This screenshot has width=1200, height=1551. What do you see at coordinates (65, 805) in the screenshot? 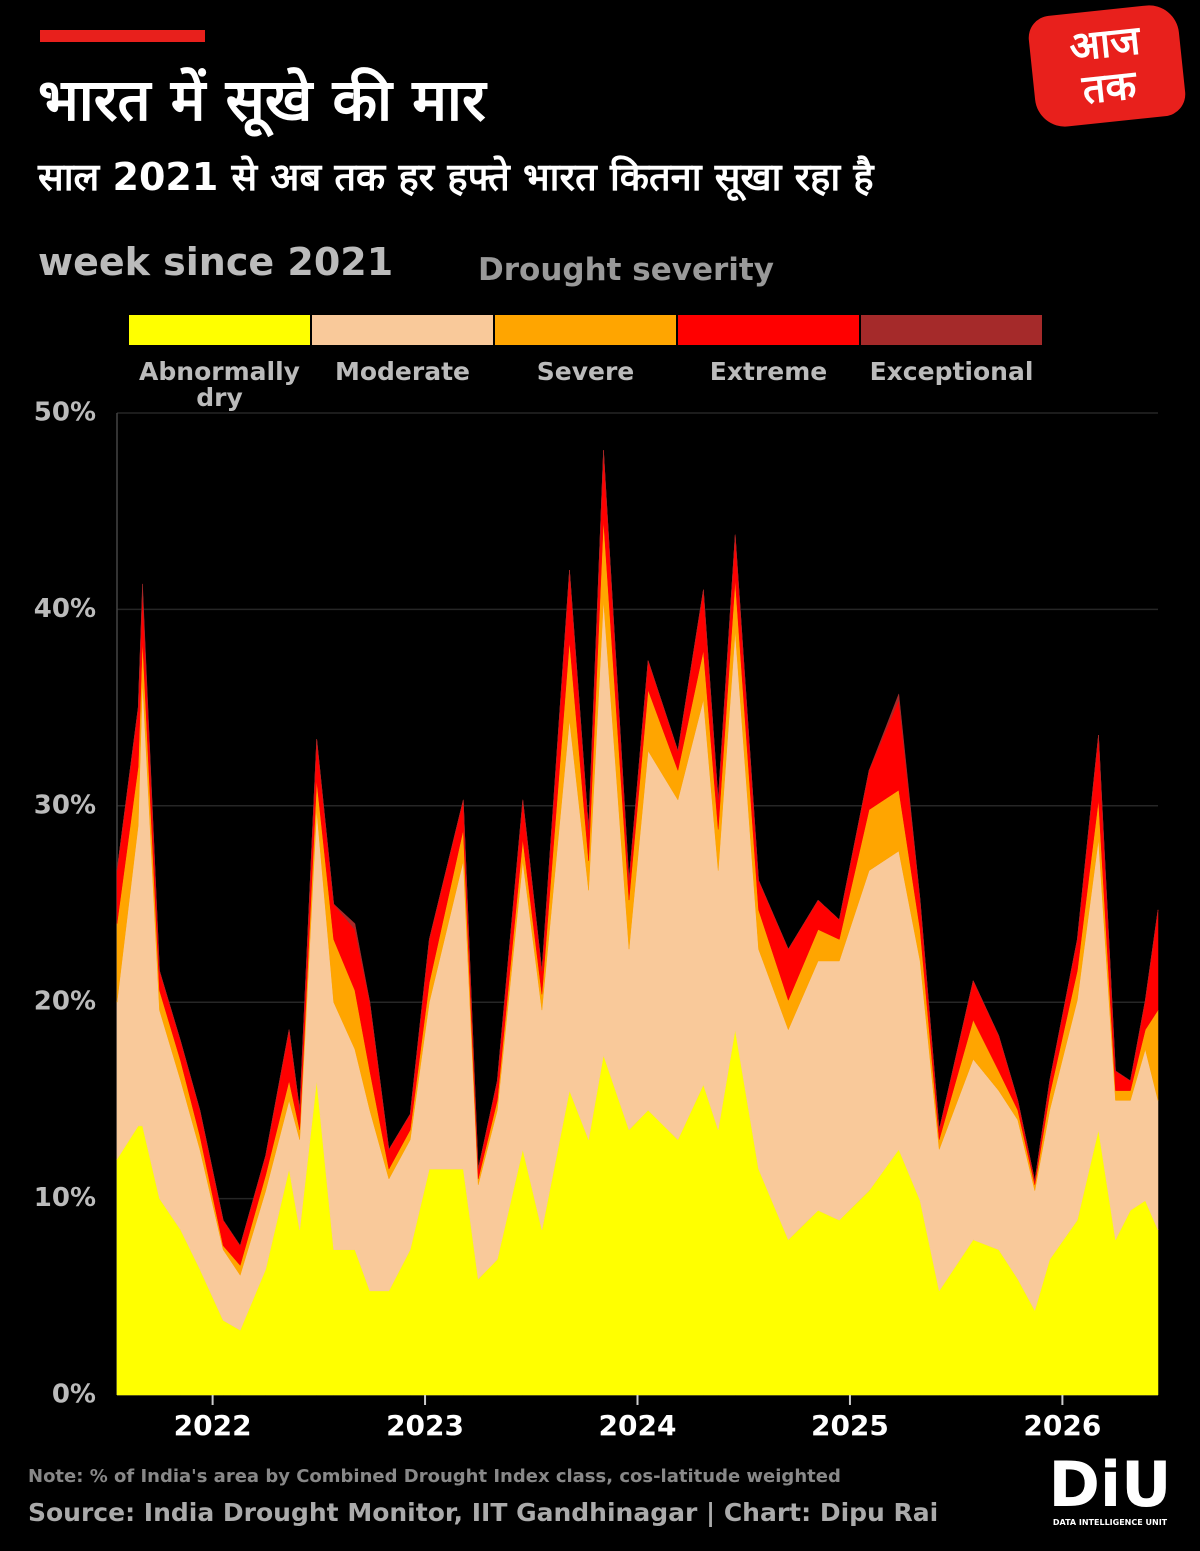
I see `y-tick-label: 30%` at bounding box center [65, 805].